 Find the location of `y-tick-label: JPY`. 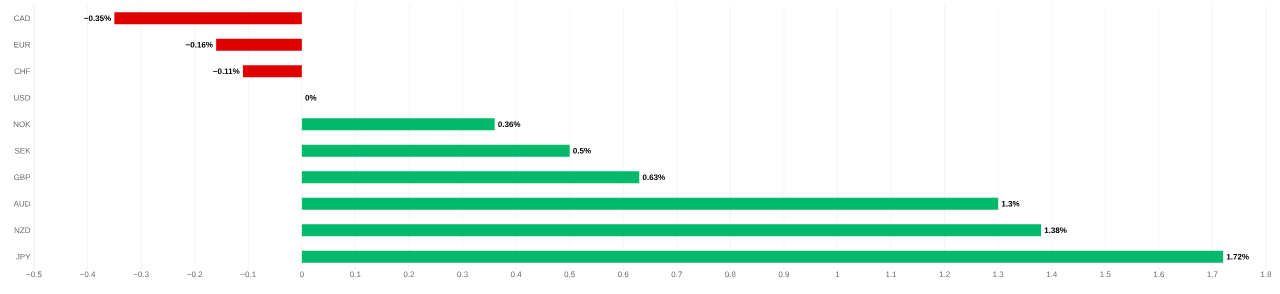

y-tick-label: JPY is located at coordinates (23, 256).